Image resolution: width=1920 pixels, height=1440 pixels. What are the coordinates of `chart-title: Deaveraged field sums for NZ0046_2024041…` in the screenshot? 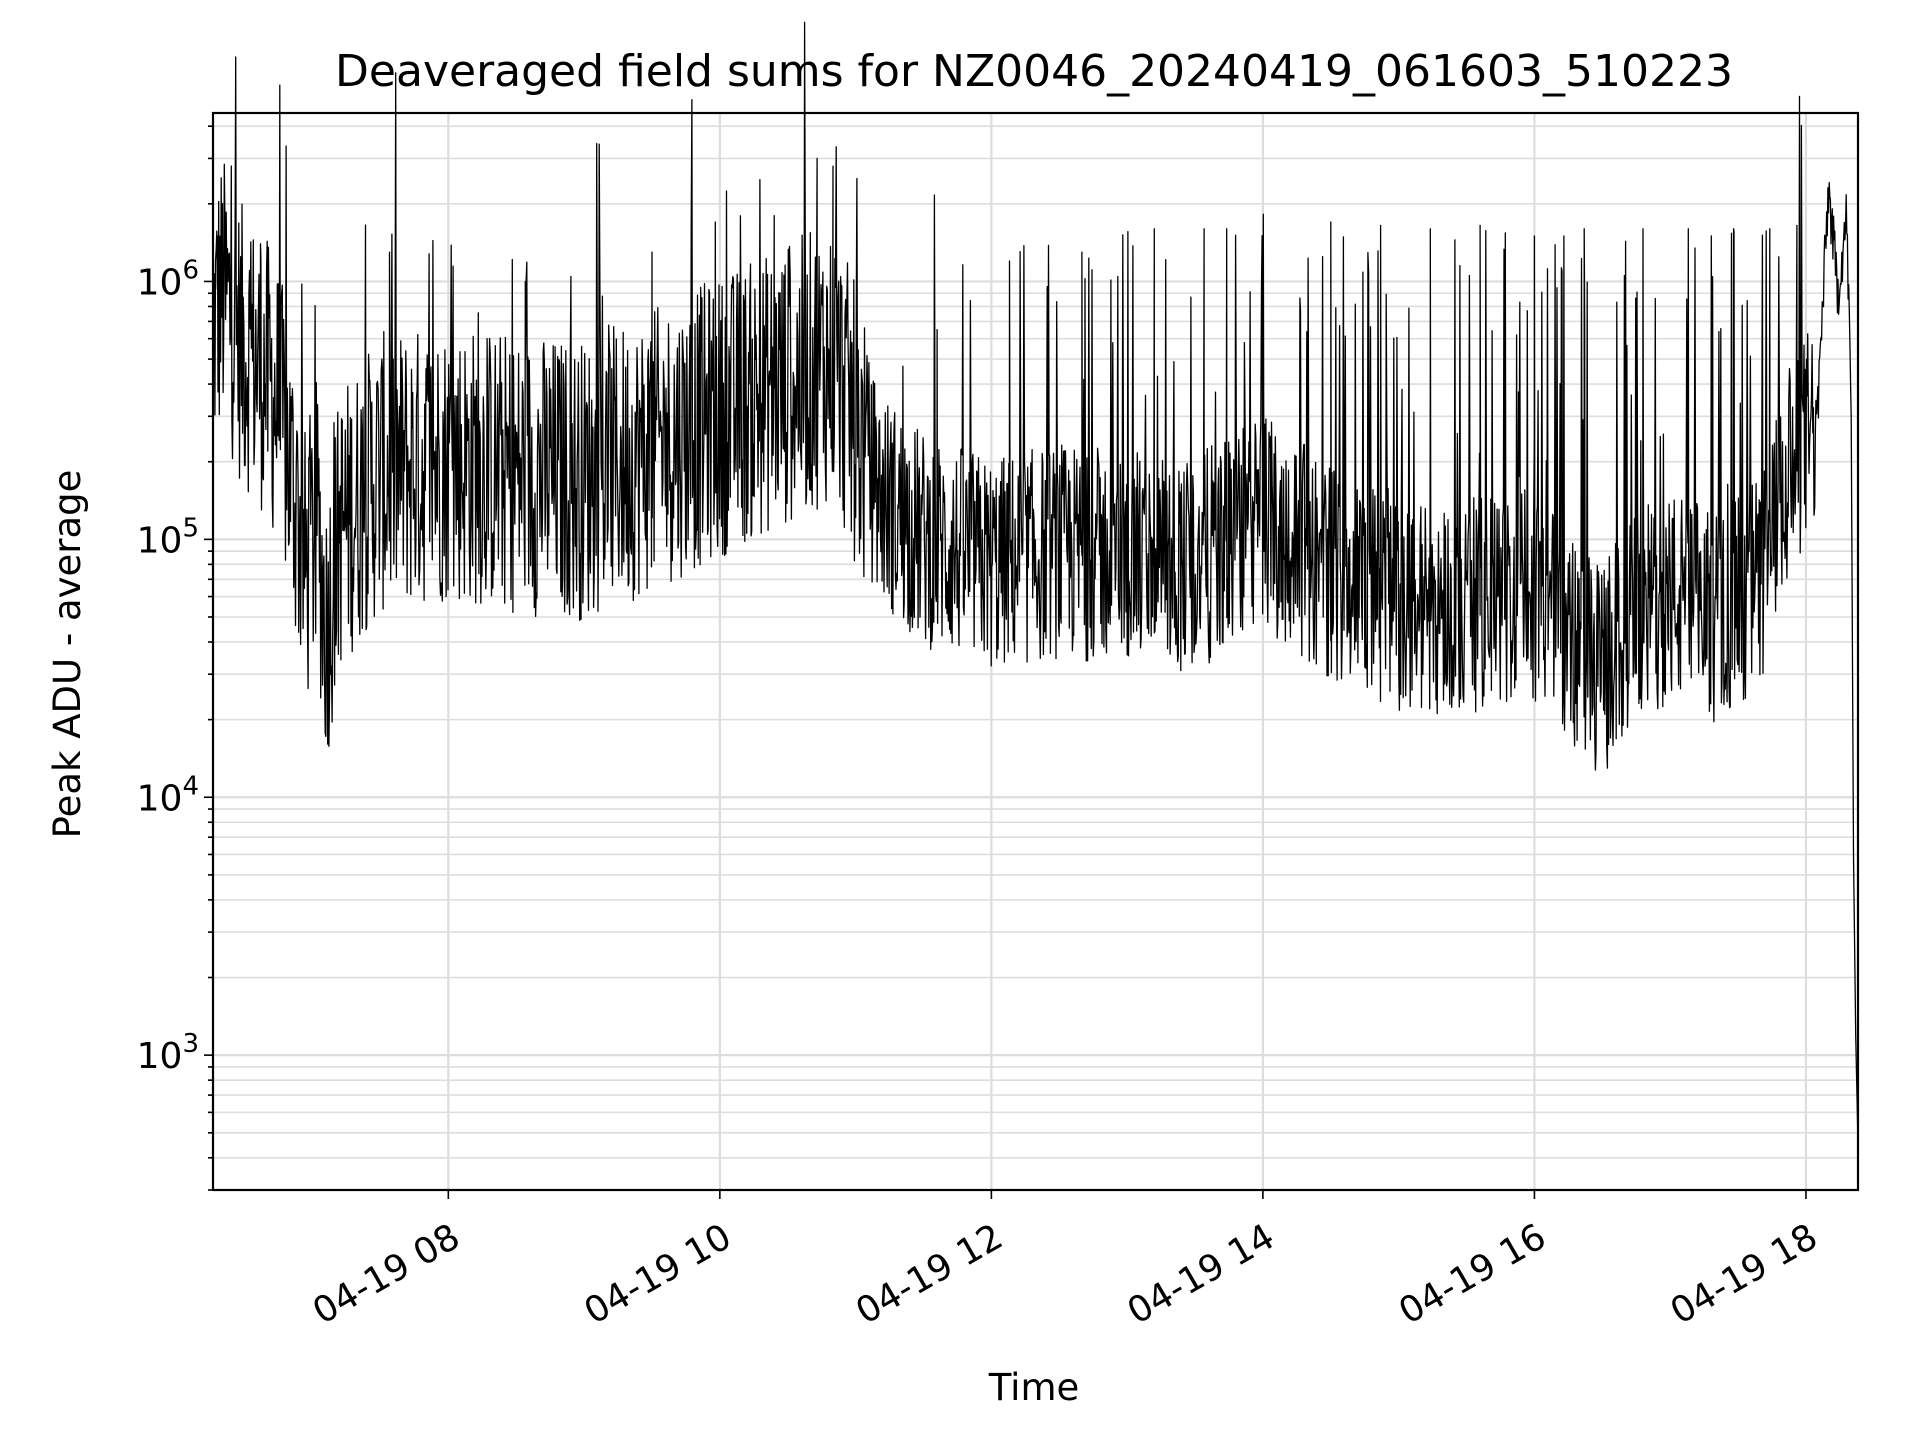 It's located at (1034, 71).